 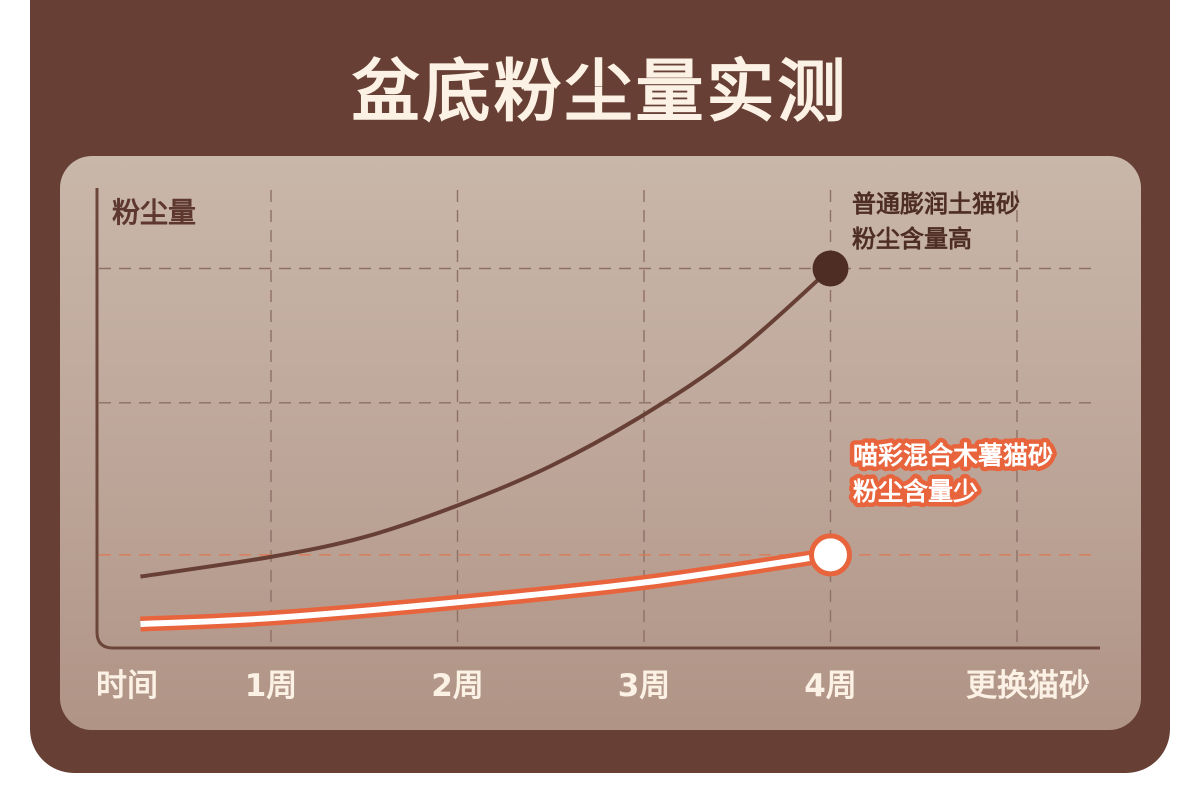 I want to click on series-line-cassava, so click(x=485, y=589).